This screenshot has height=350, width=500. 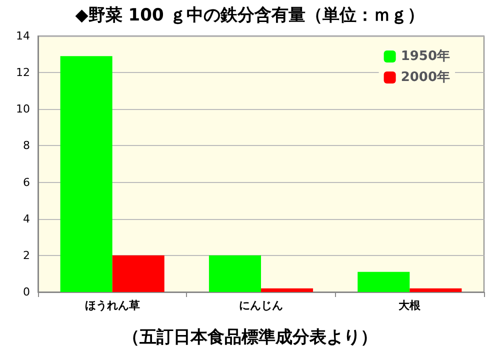 I want to click on y-tick-label: 12, so click(x=23, y=73).